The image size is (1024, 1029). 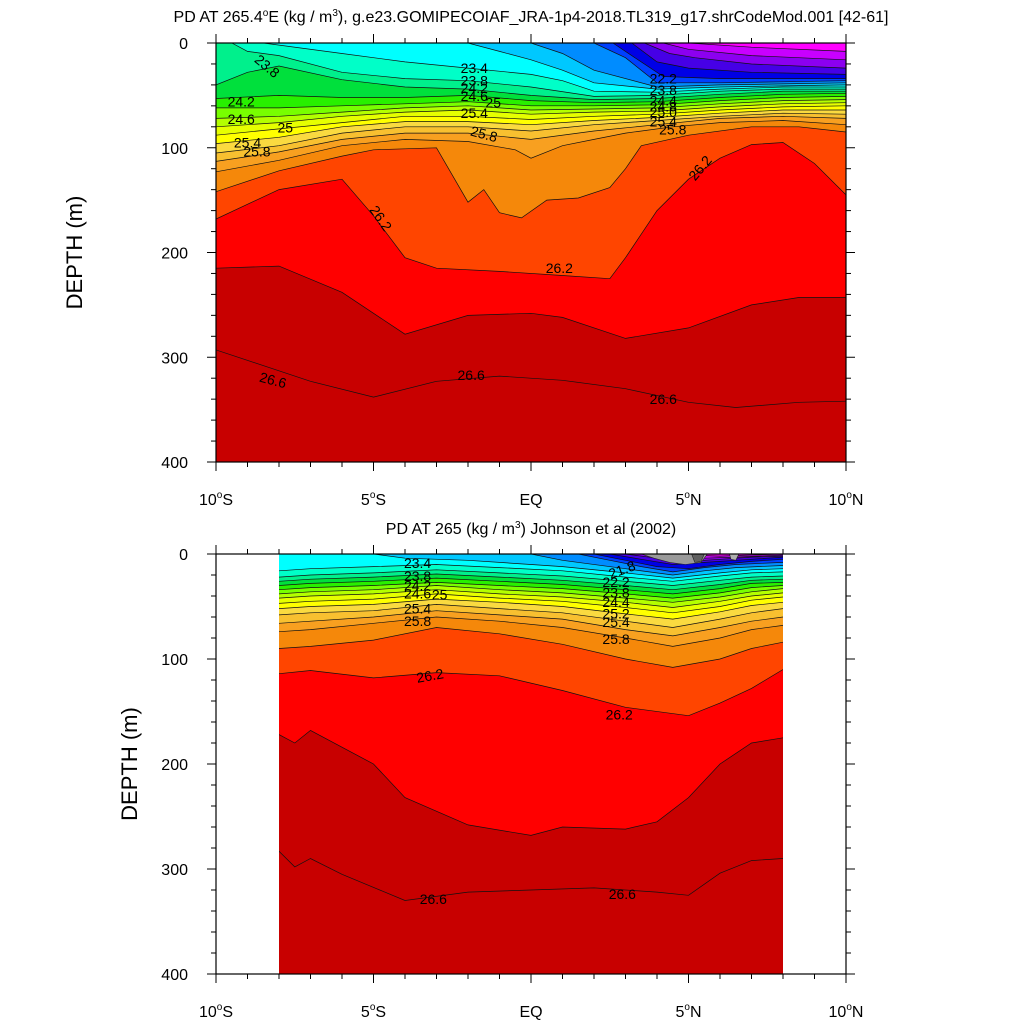 I want to click on y-tick-label: 200, so click(x=174, y=765).